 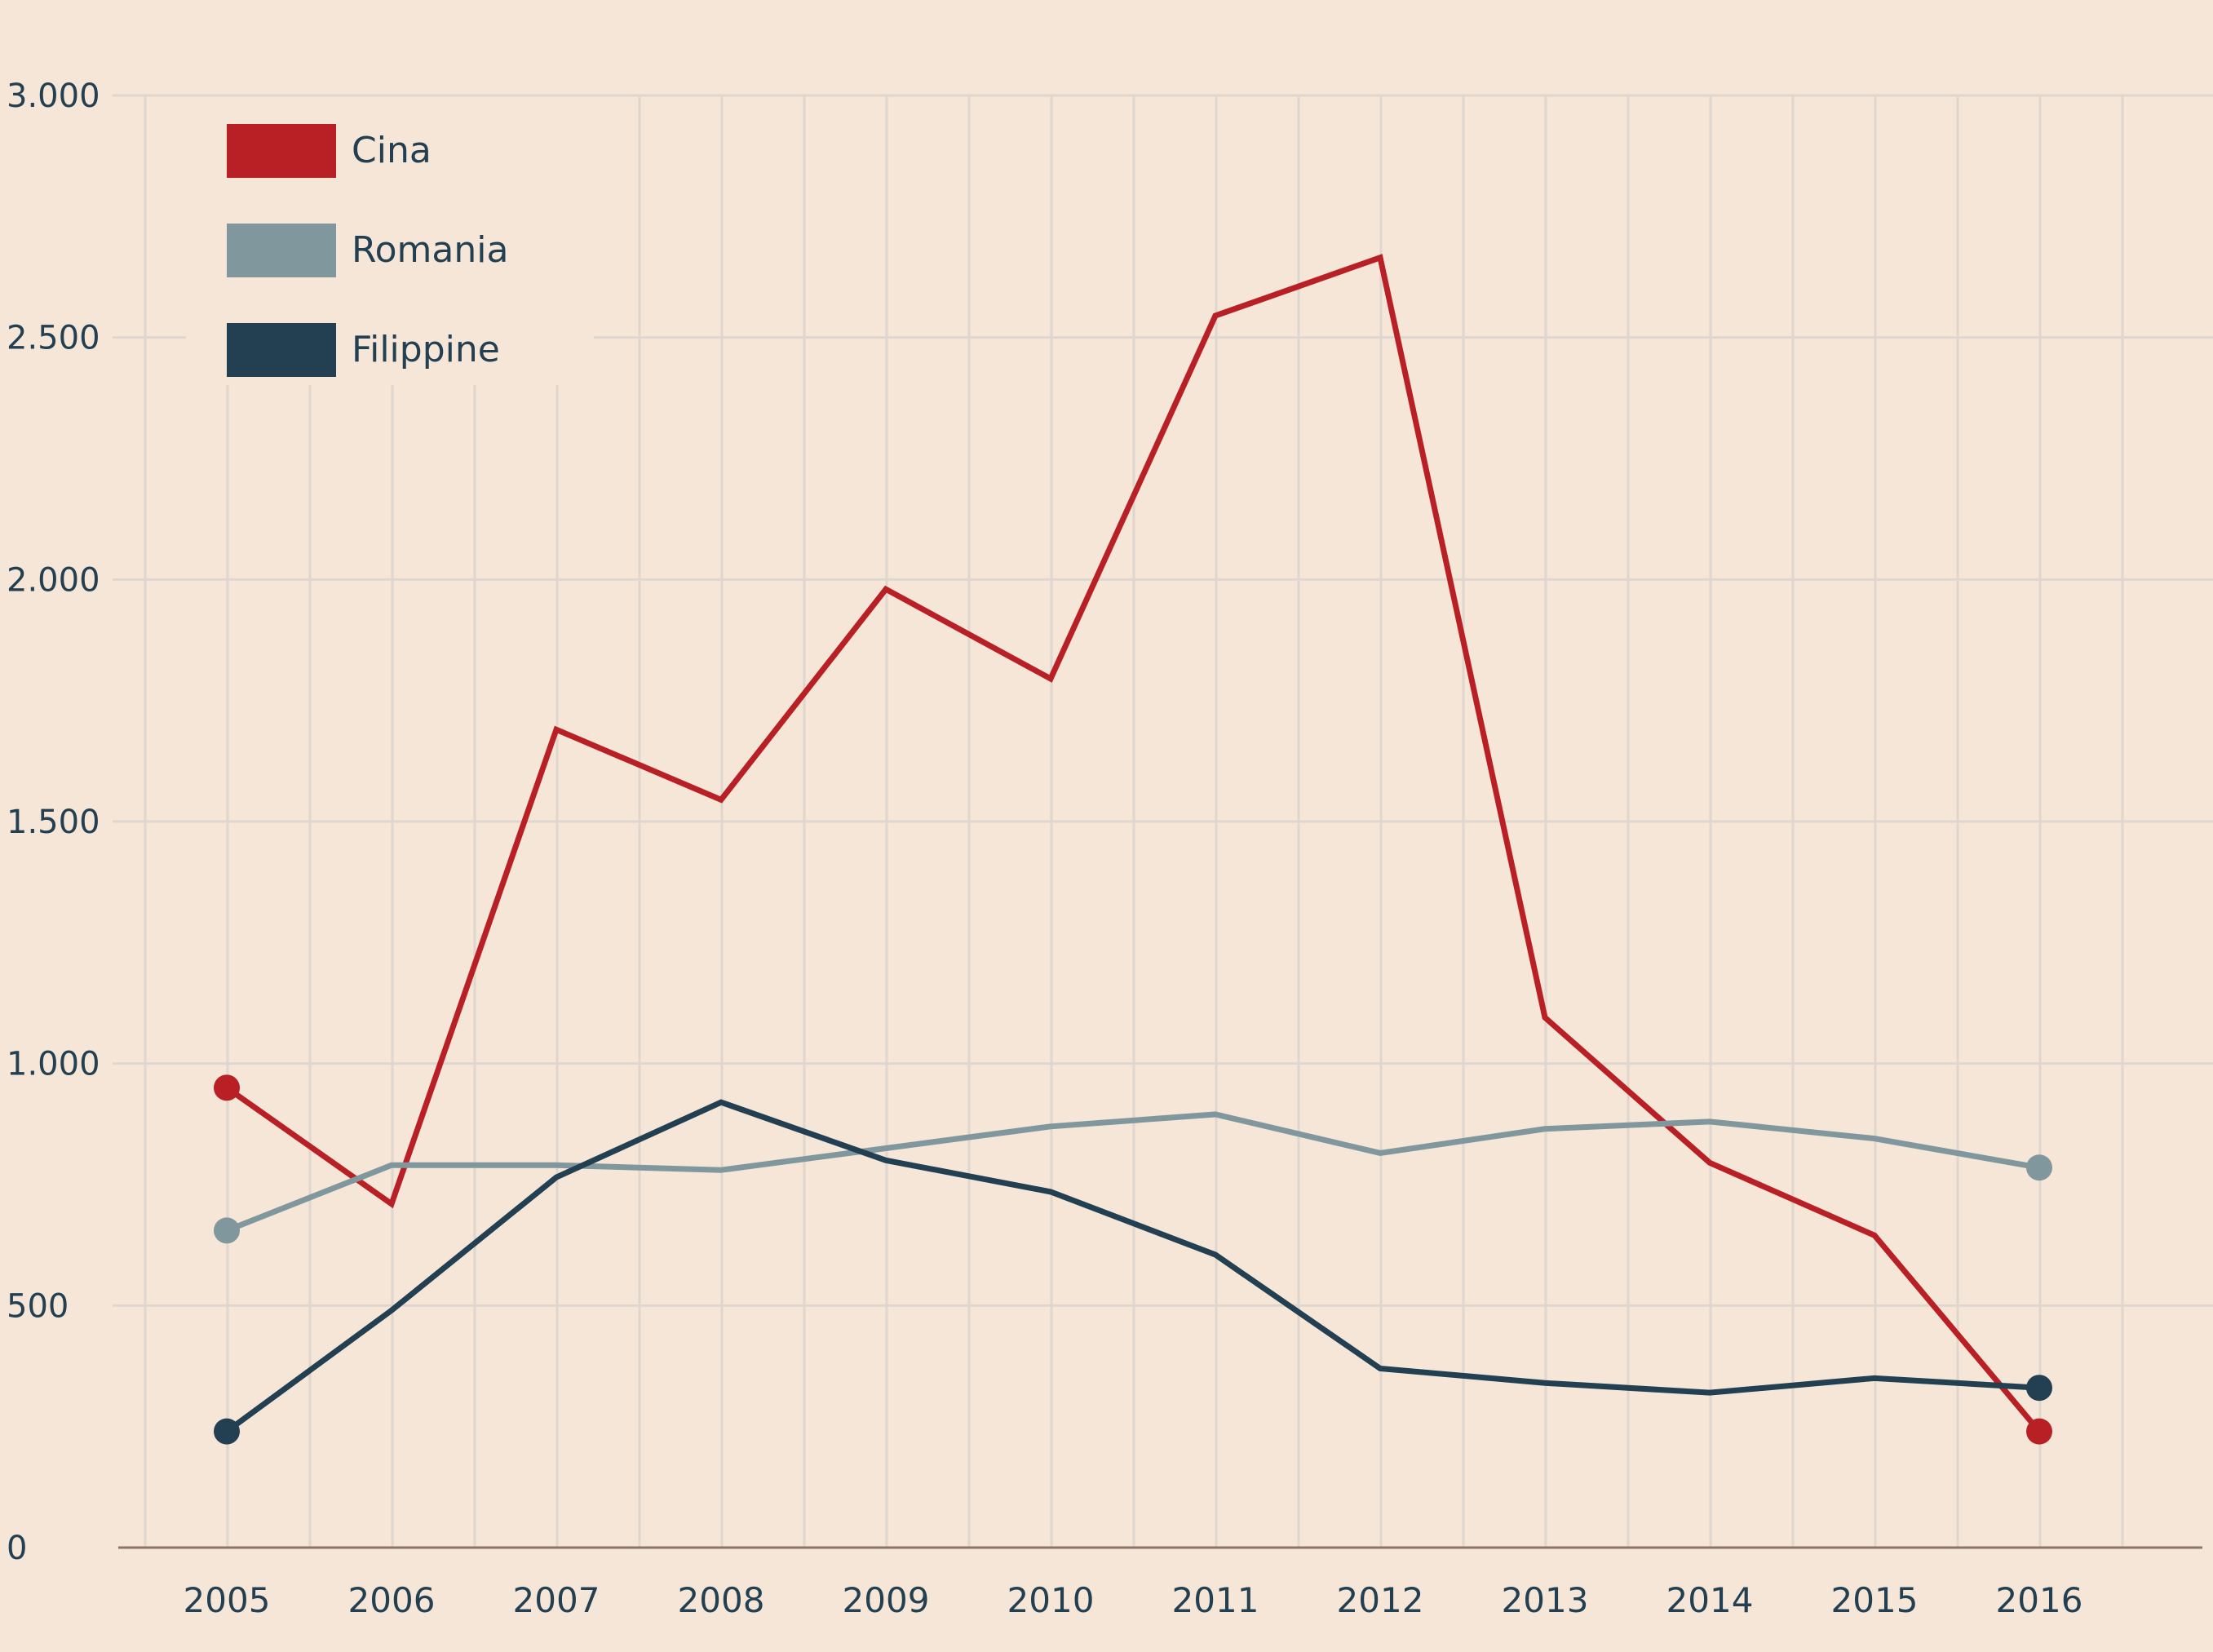 I want to click on x-tick-label: 2016, so click(x=2039, y=1600).